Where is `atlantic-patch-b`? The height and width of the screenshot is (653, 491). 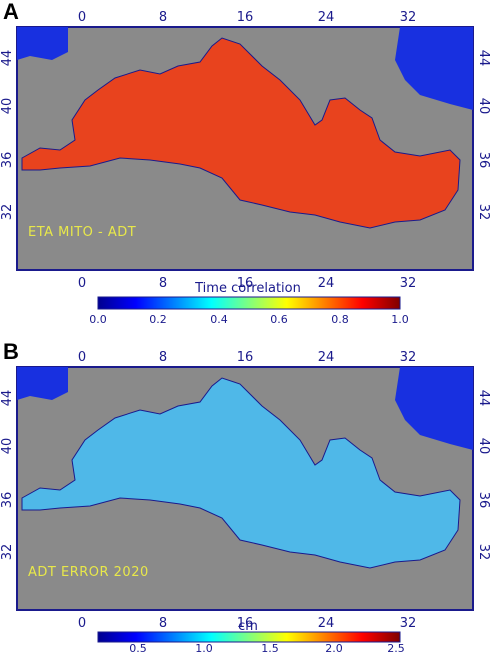 atlantic-patch-b is located at coordinates (42, 383).